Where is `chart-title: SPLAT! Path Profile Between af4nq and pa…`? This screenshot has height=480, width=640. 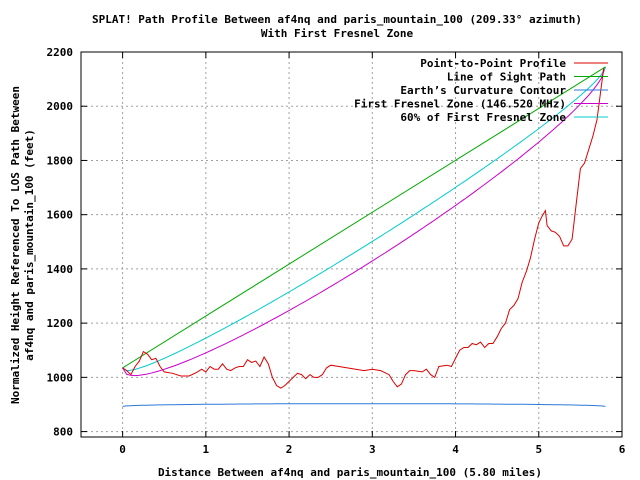 chart-title: SPLAT! Path Profile Between af4nq and pa… is located at coordinates (337, 19).